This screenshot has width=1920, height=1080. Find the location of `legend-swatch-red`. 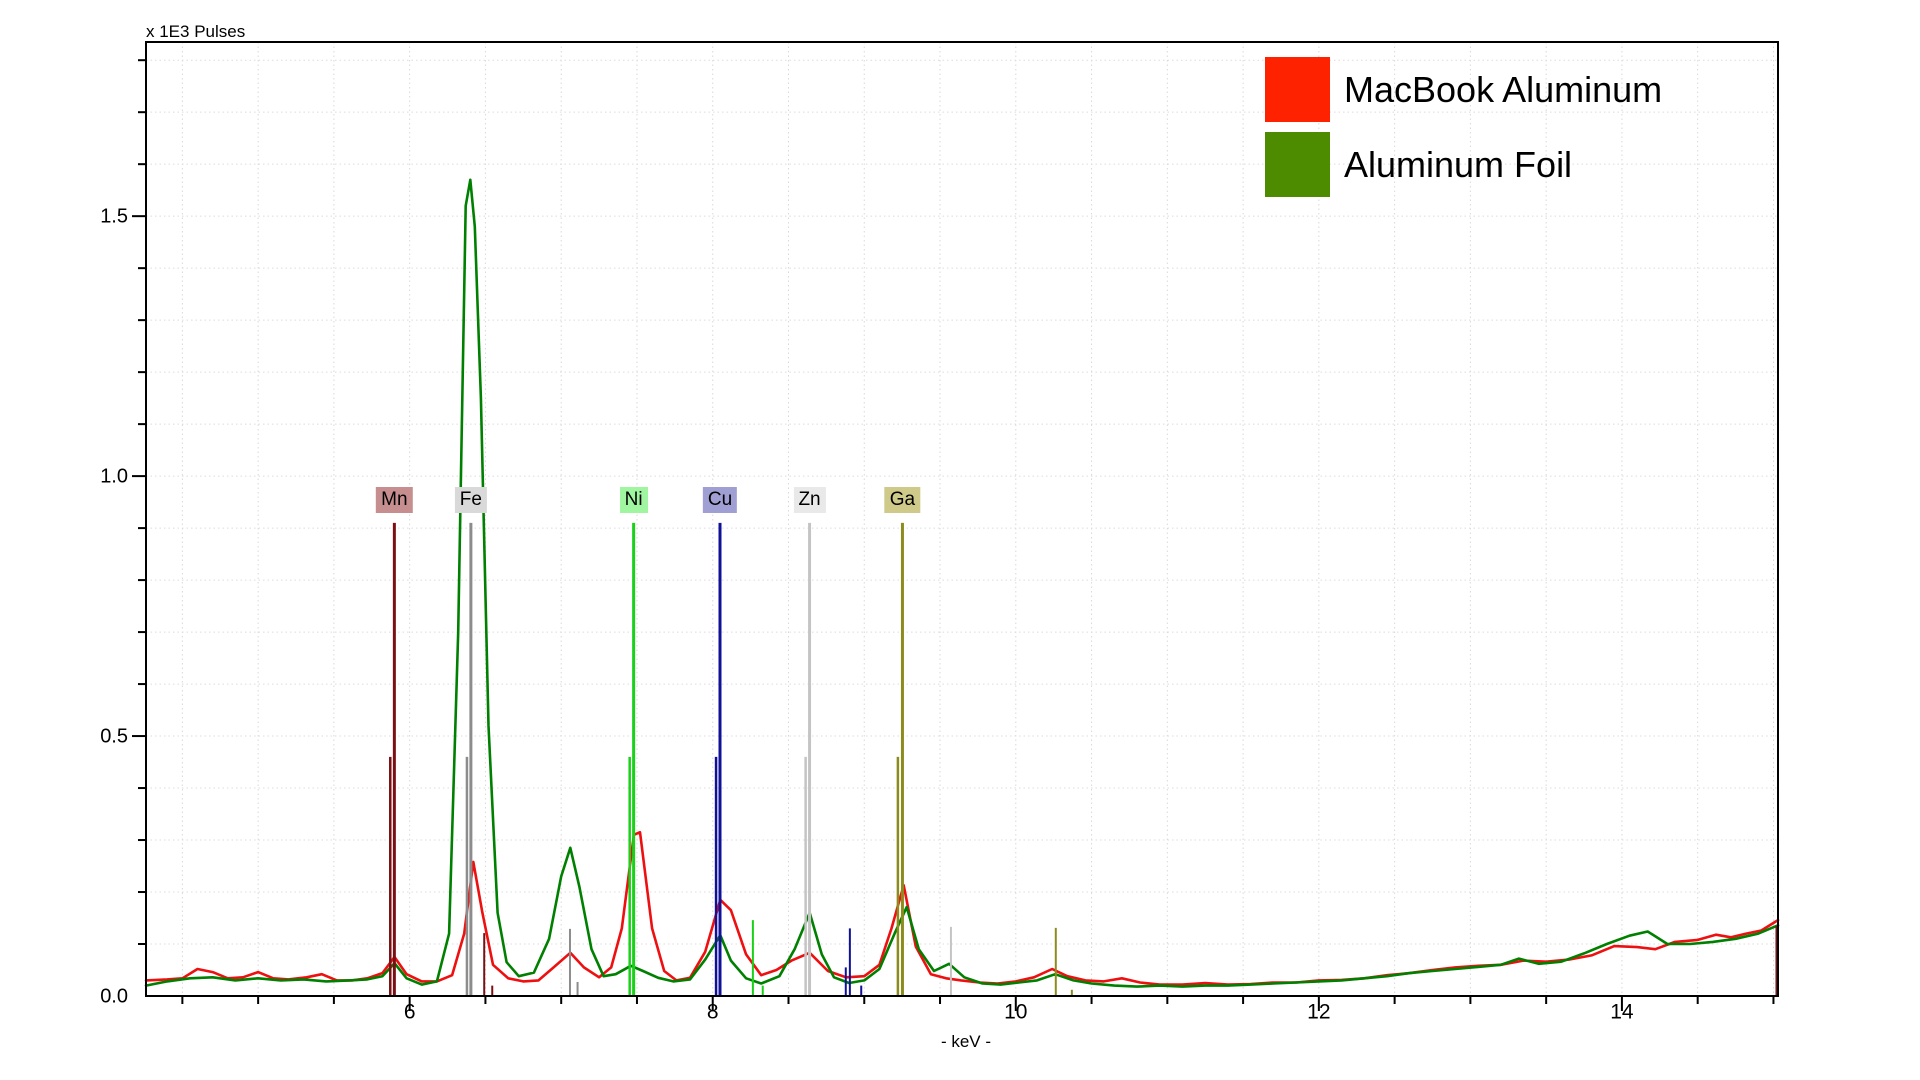

legend-swatch-red is located at coordinates (1297, 89).